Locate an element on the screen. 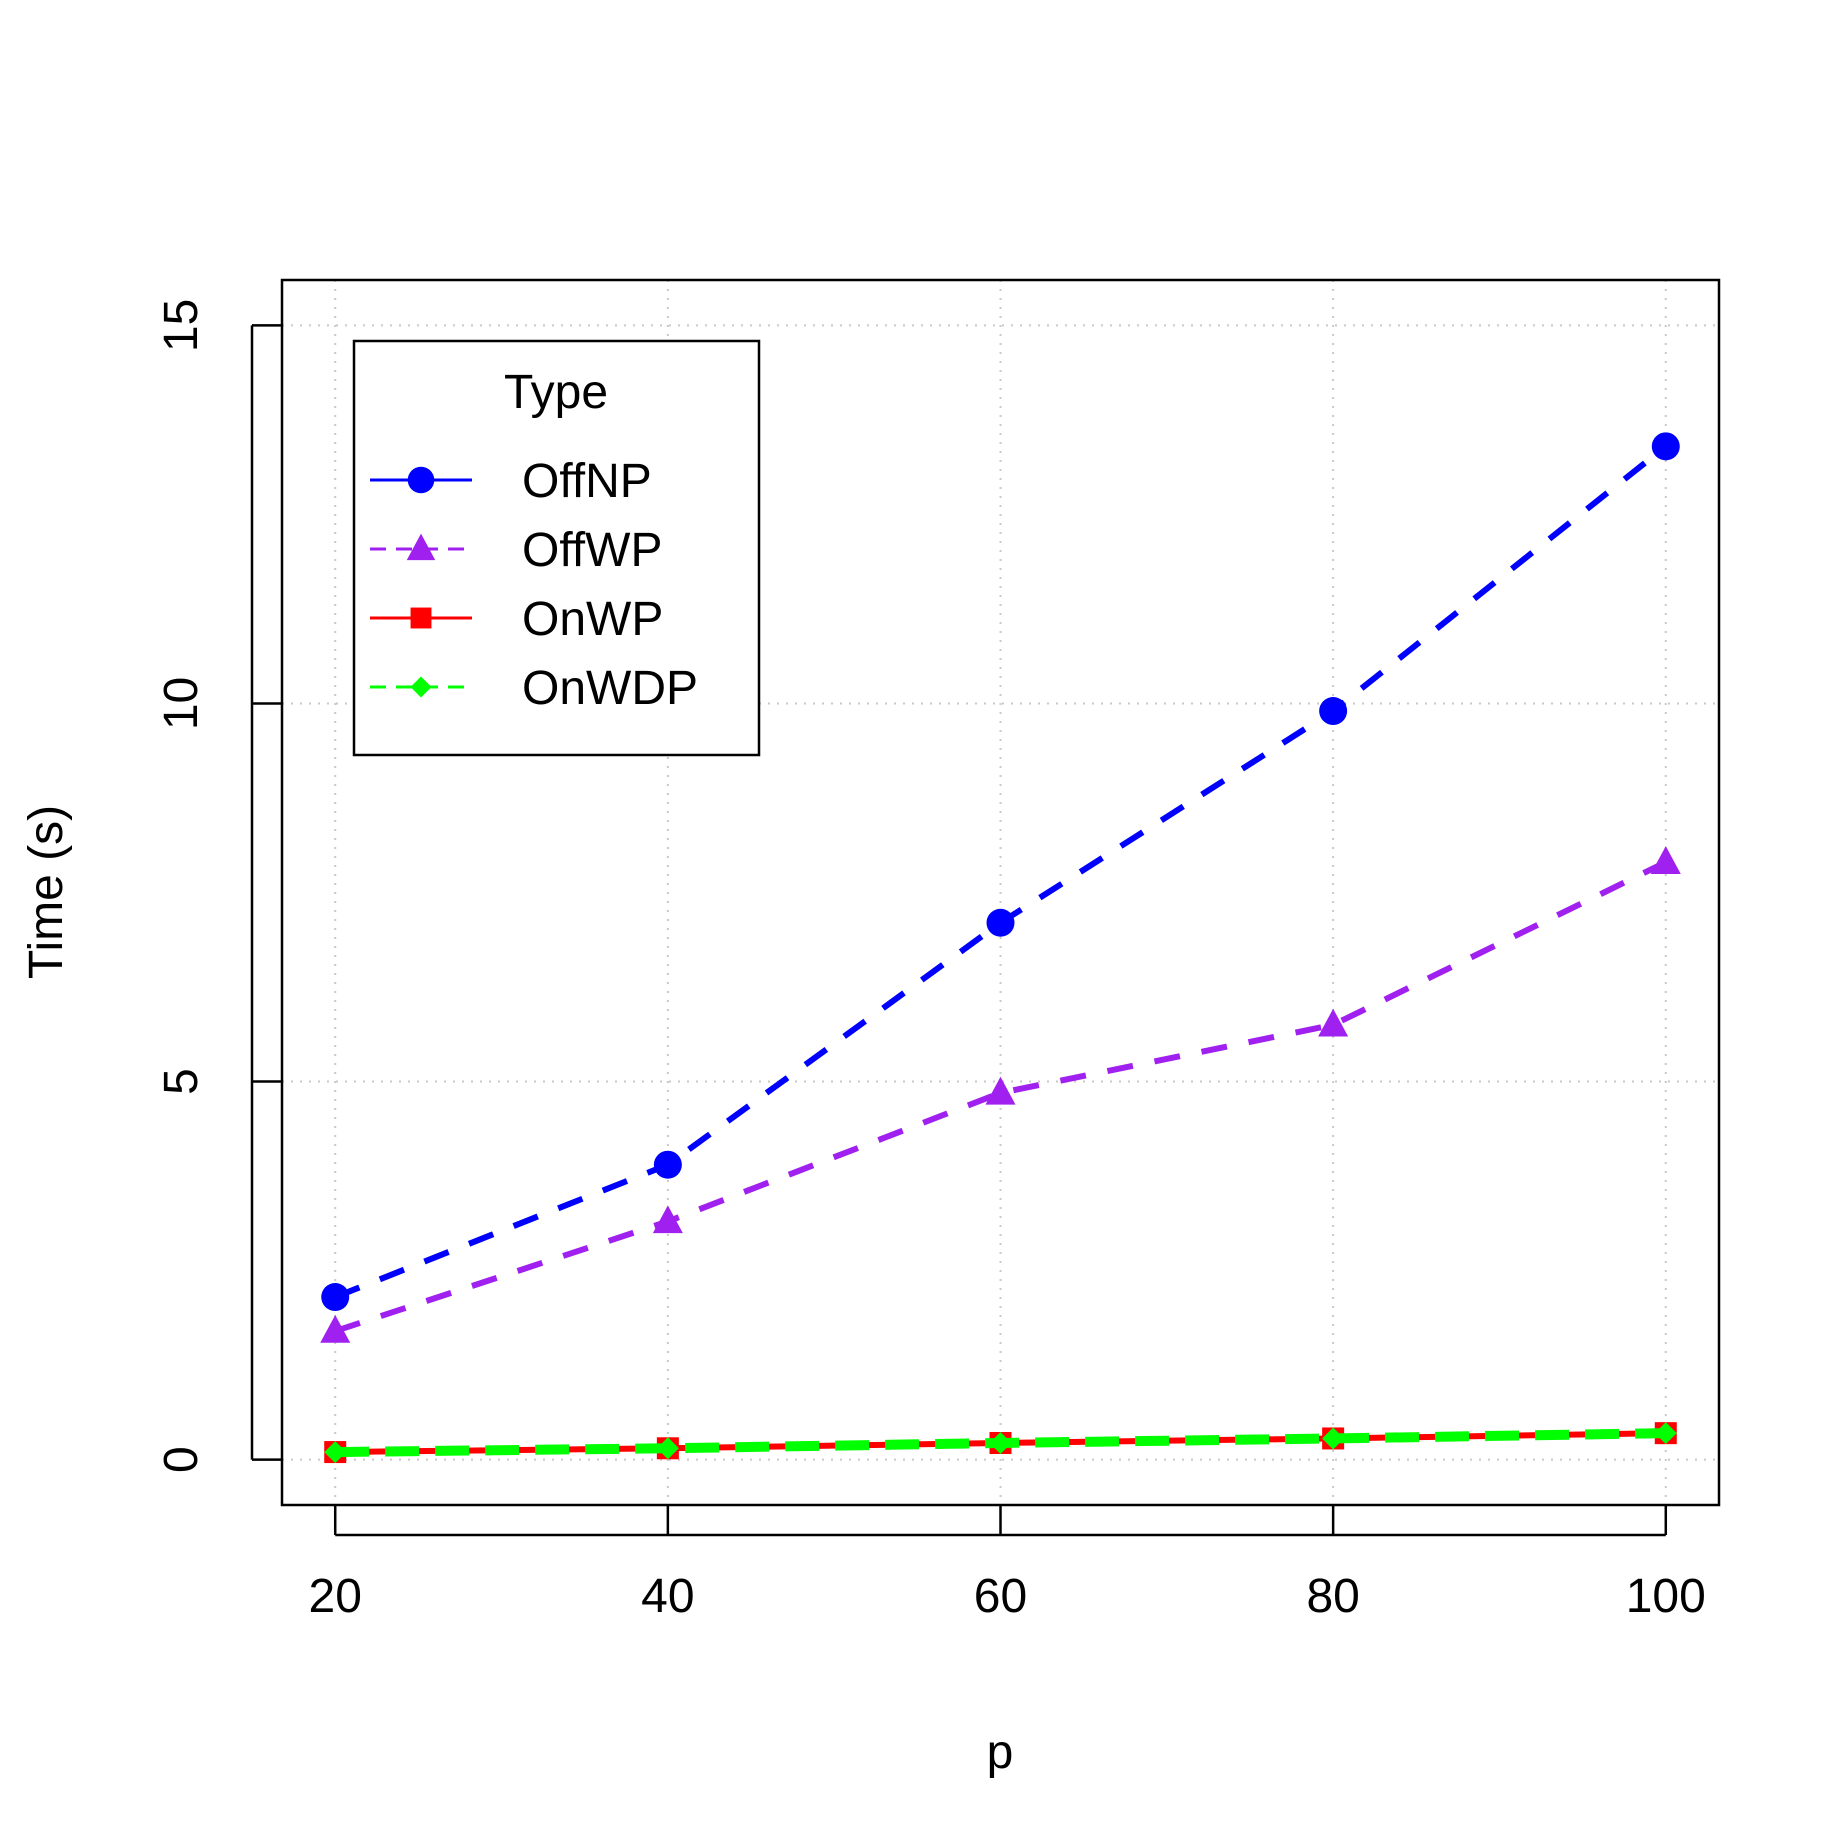 This screenshot has width=1841, height=1836. legend-marker-square is located at coordinates (421, 618).